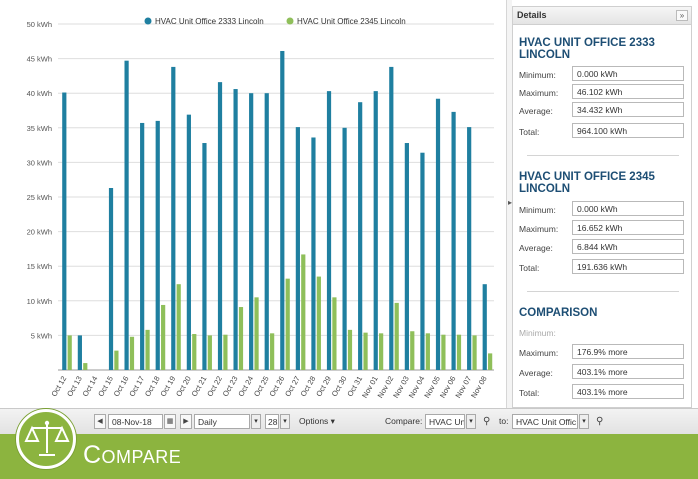  Describe the element at coordinates (100, 421) in the screenshot. I see `previous-period-button: ◀` at that location.